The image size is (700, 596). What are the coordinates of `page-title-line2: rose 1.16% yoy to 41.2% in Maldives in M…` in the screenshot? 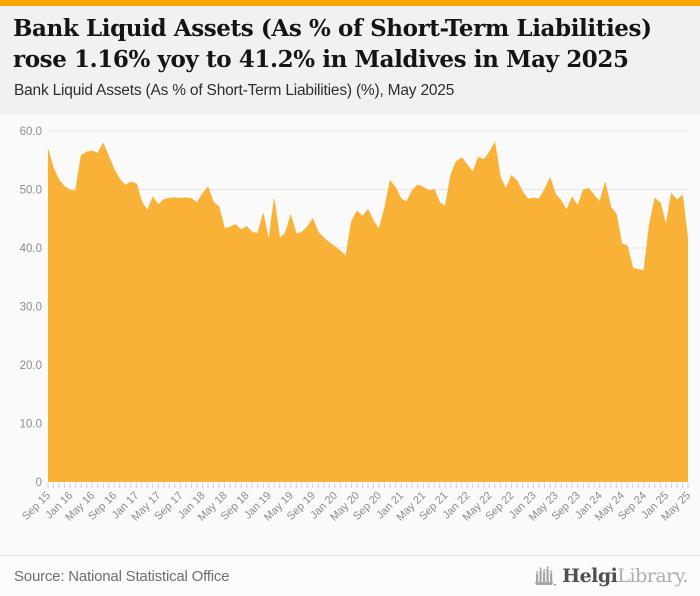 It's located at (321, 59).